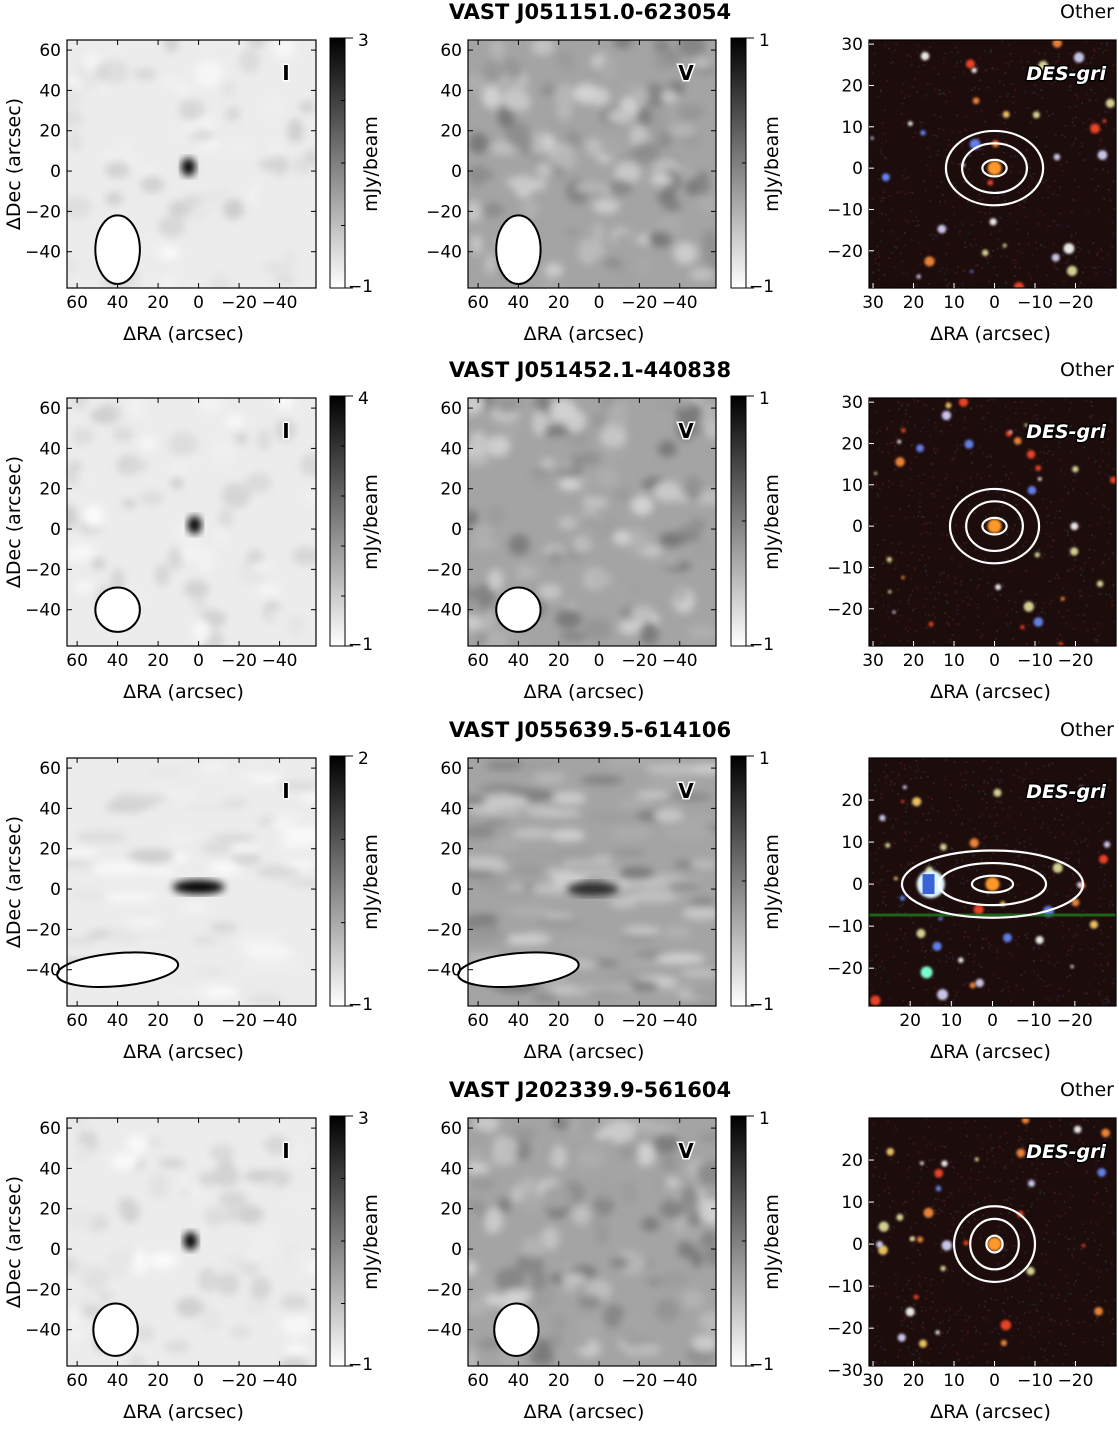  I want to click on row-title: VAST J051452.1-440838, so click(590, 370).